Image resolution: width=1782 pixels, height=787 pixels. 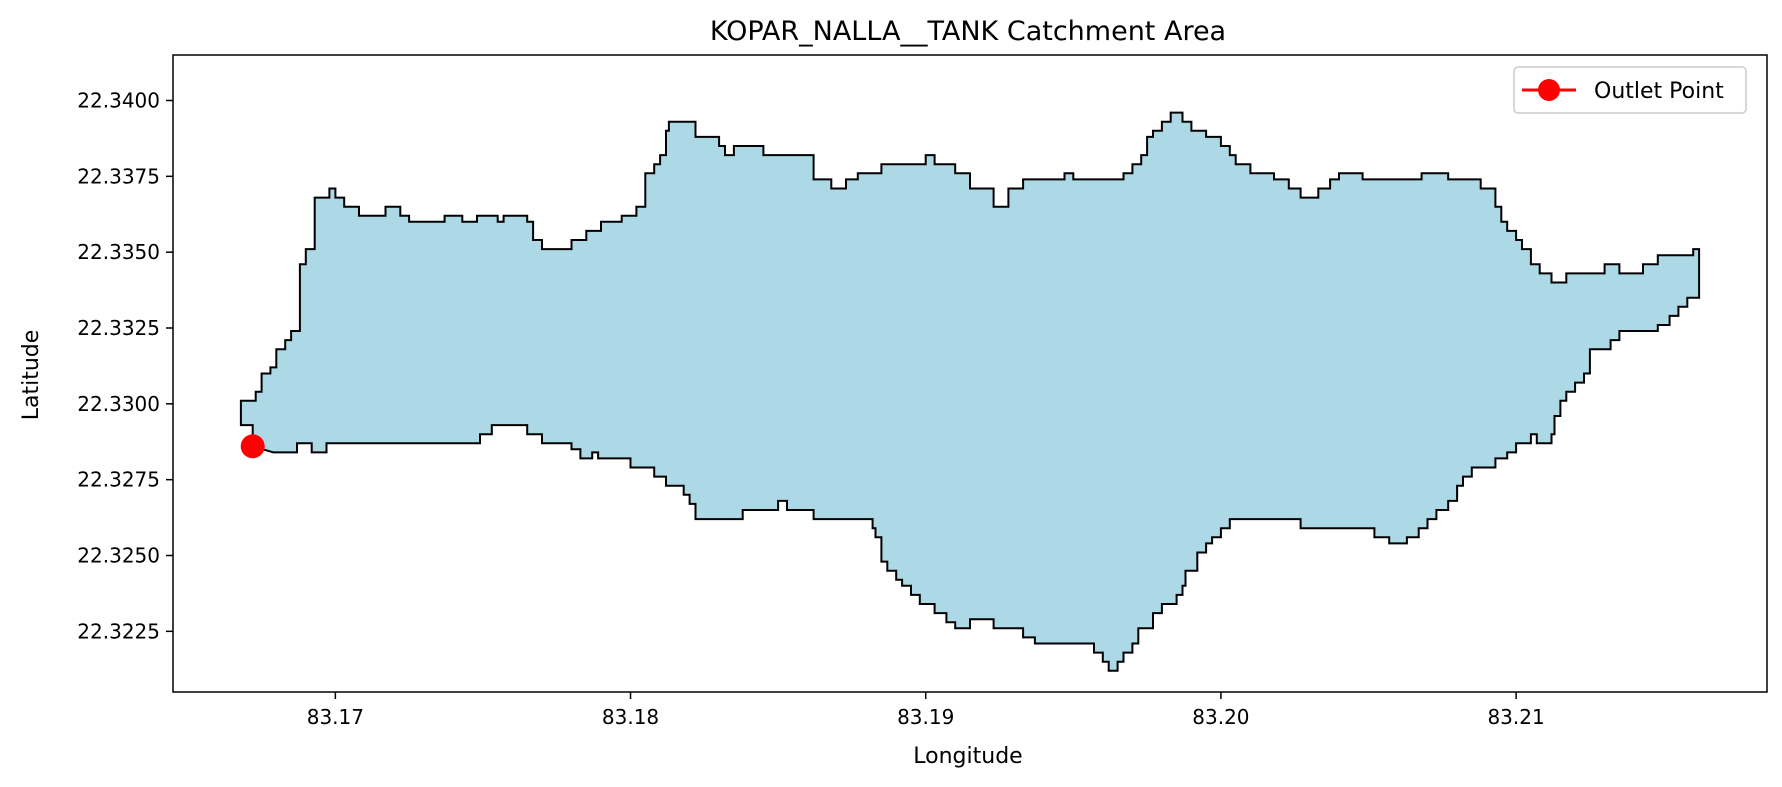 What do you see at coordinates (1220, 717) in the screenshot?
I see `x-tick-label: 83.20` at bounding box center [1220, 717].